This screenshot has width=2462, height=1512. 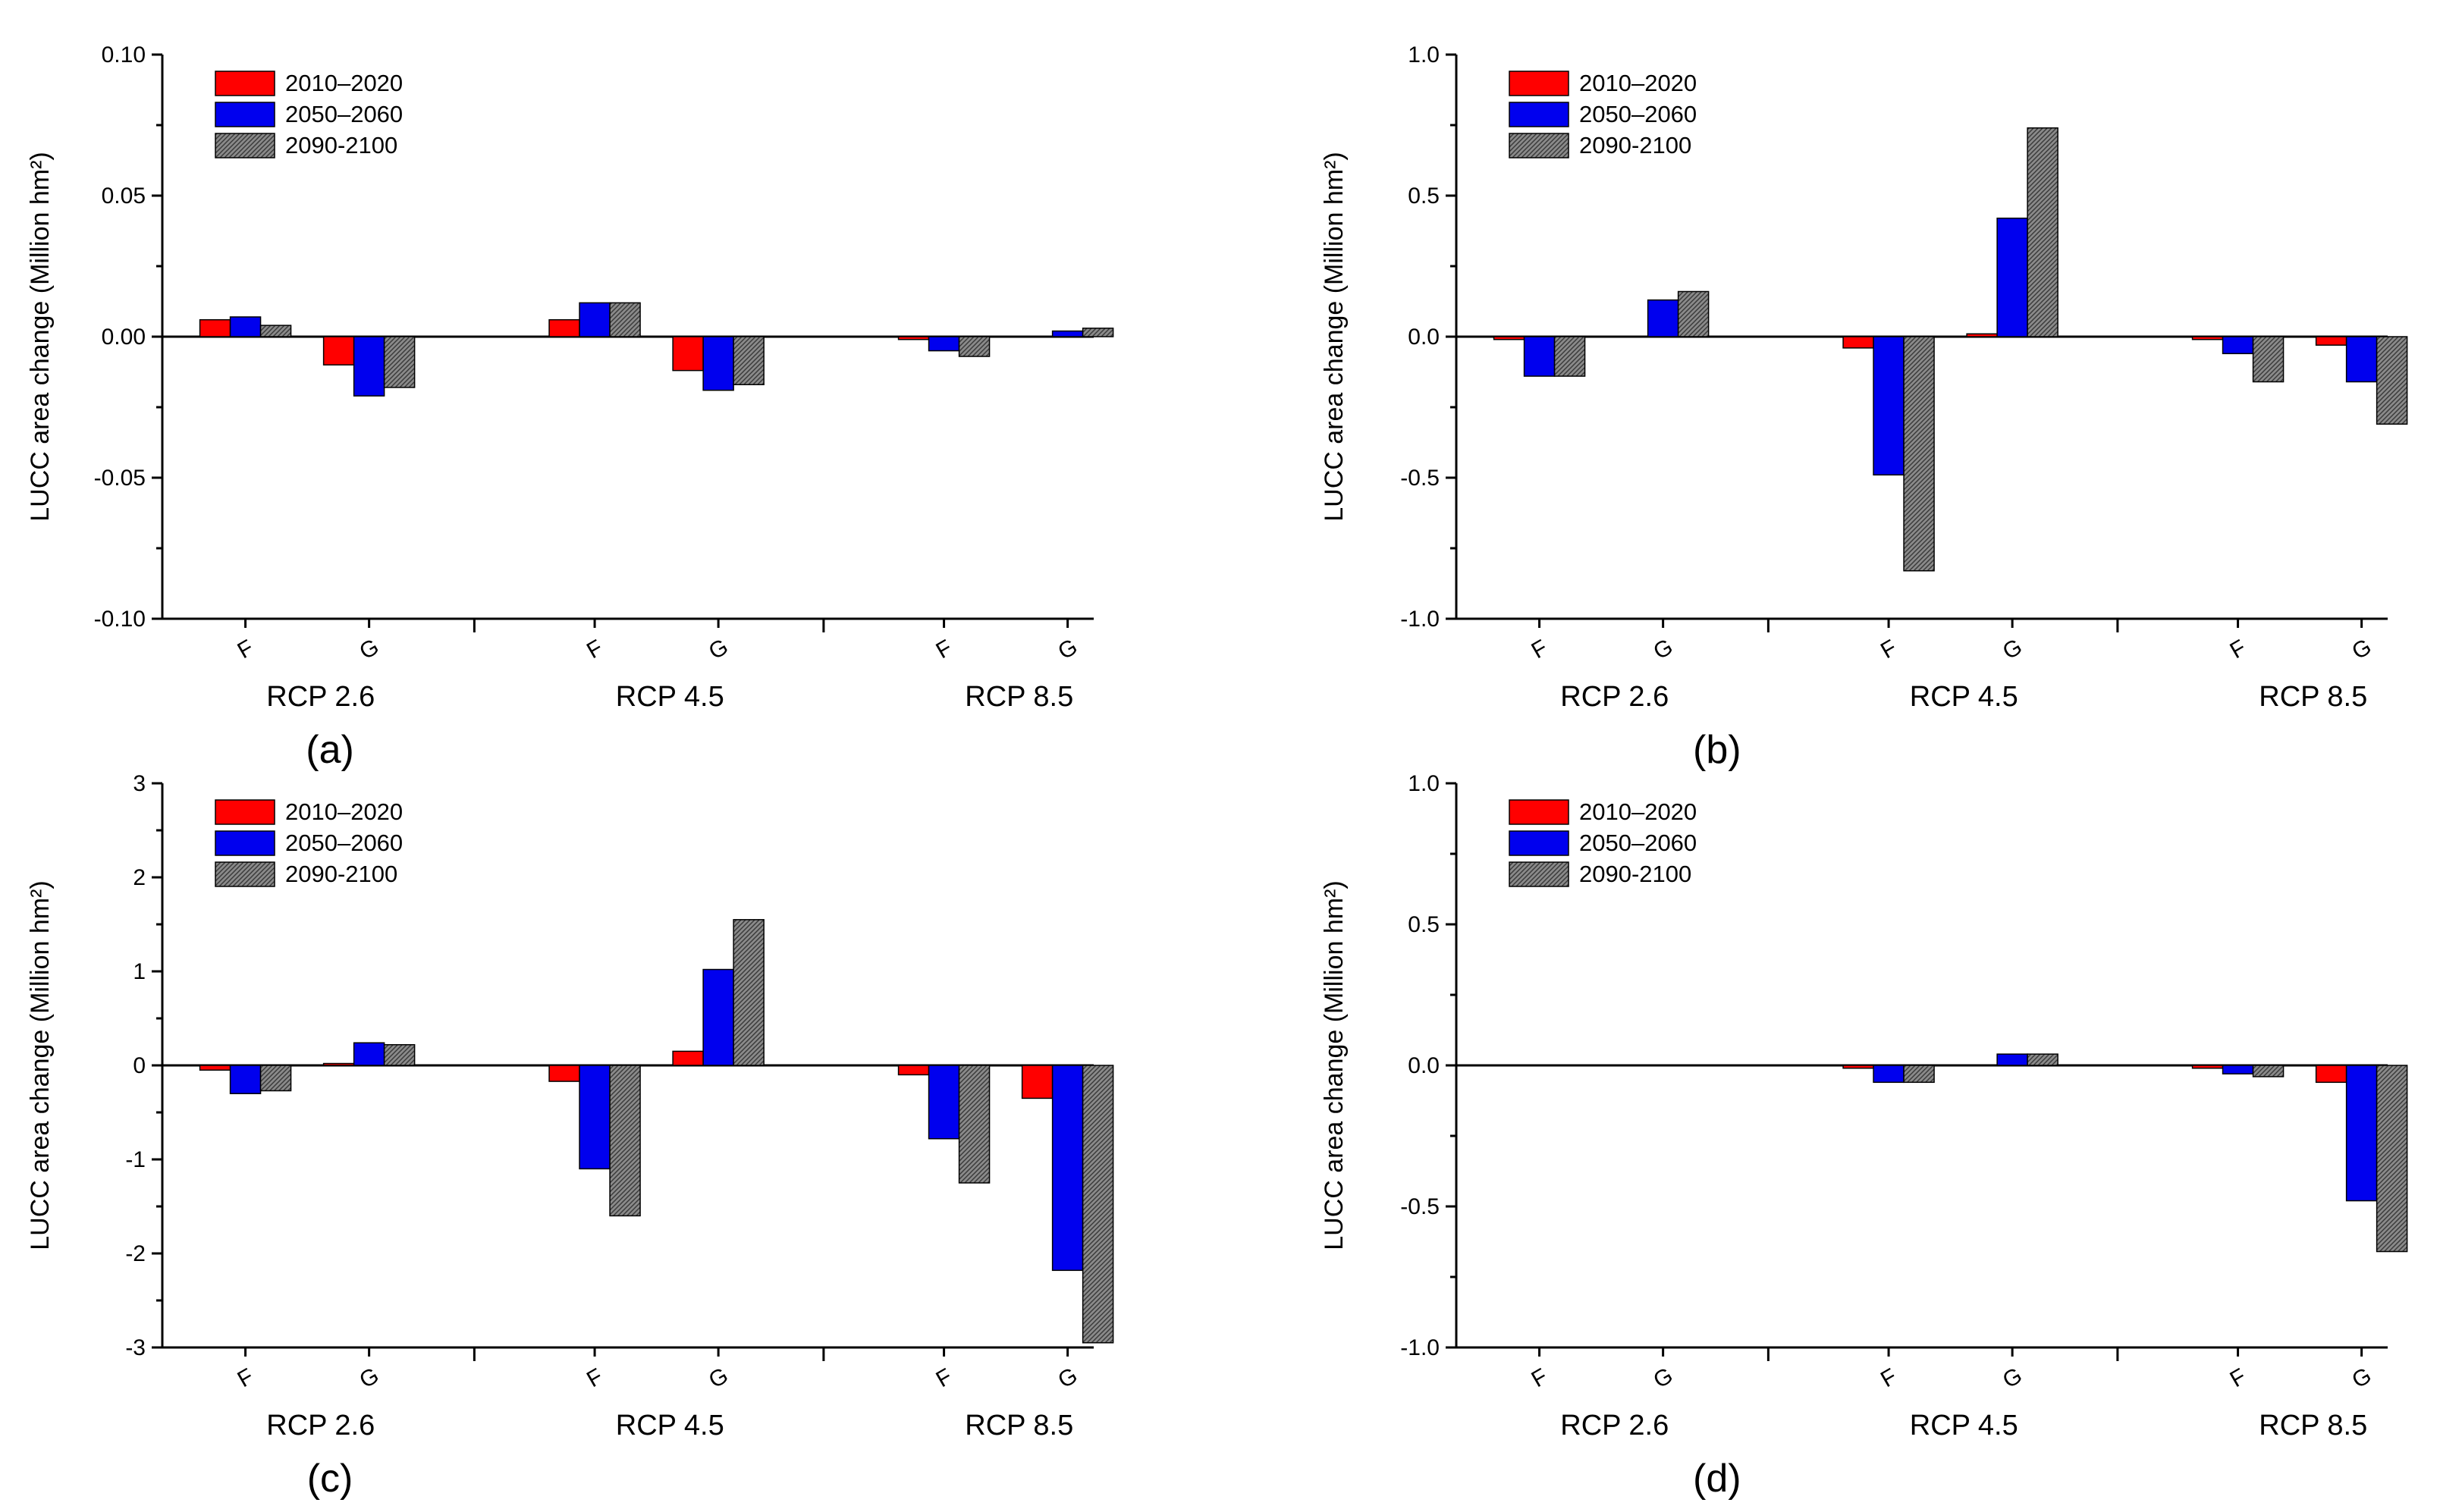 What do you see at coordinates (135, 1159) in the screenshot?
I see `y-tick-label: -1` at bounding box center [135, 1159].